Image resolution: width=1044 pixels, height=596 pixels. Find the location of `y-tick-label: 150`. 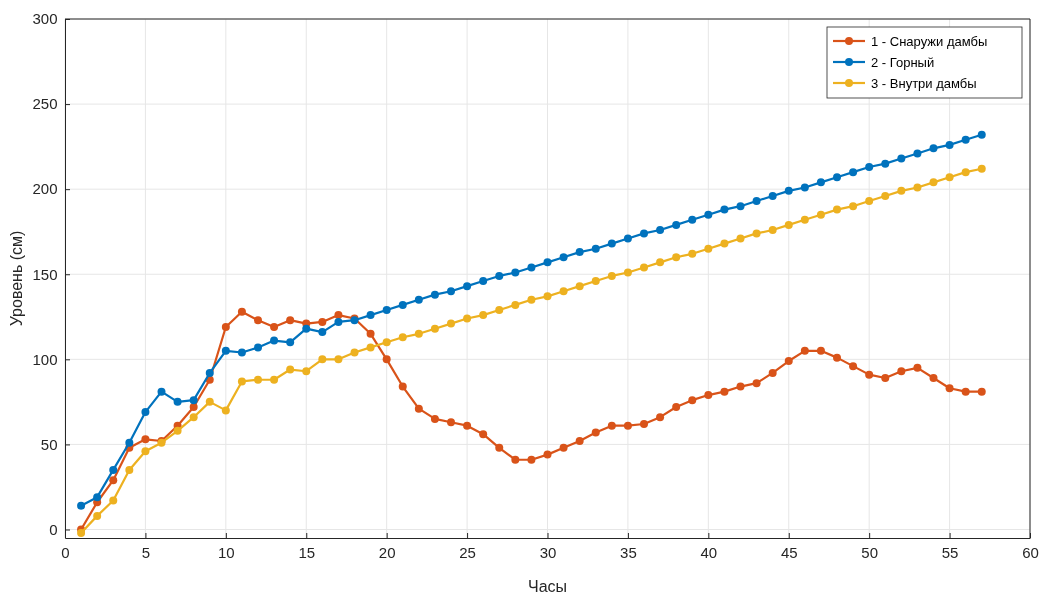

y-tick-label: 150 is located at coordinates (45, 274).